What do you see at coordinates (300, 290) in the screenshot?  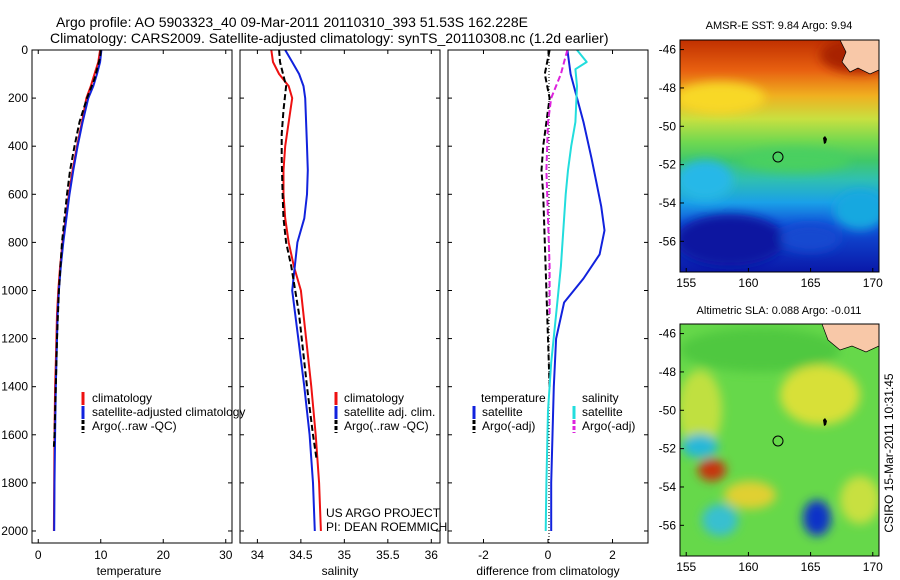 I see `series-line-satellite-adj-clim` at bounding box center [300, 290].